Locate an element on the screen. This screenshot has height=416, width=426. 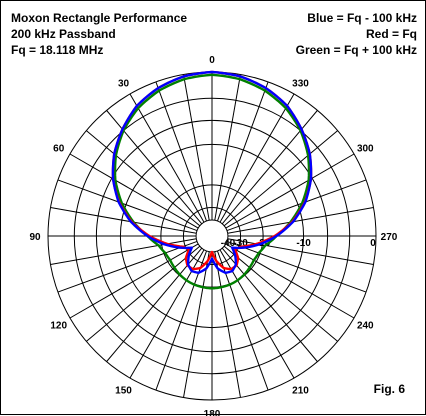
legend-red: Red = Fq is located at coordinates (391, 34).